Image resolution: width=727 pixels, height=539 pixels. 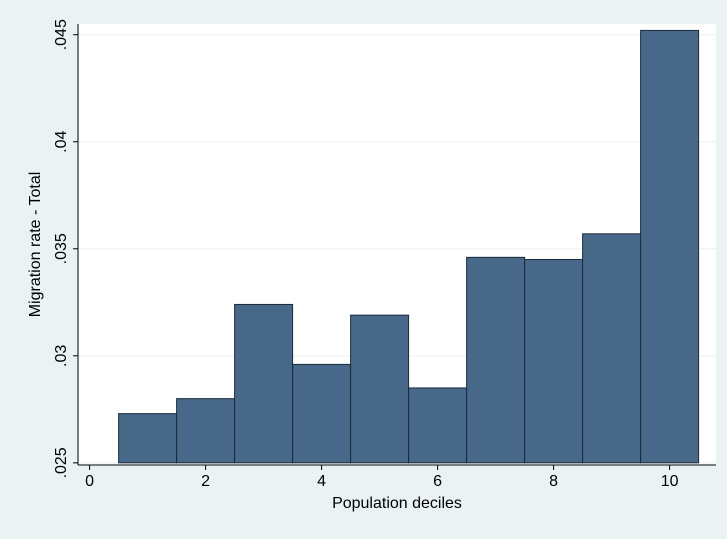 What do you see at coordinates (61, 34) in the screenshot?
I see `y-tick-label: .045` at bounding box center [61, 34].